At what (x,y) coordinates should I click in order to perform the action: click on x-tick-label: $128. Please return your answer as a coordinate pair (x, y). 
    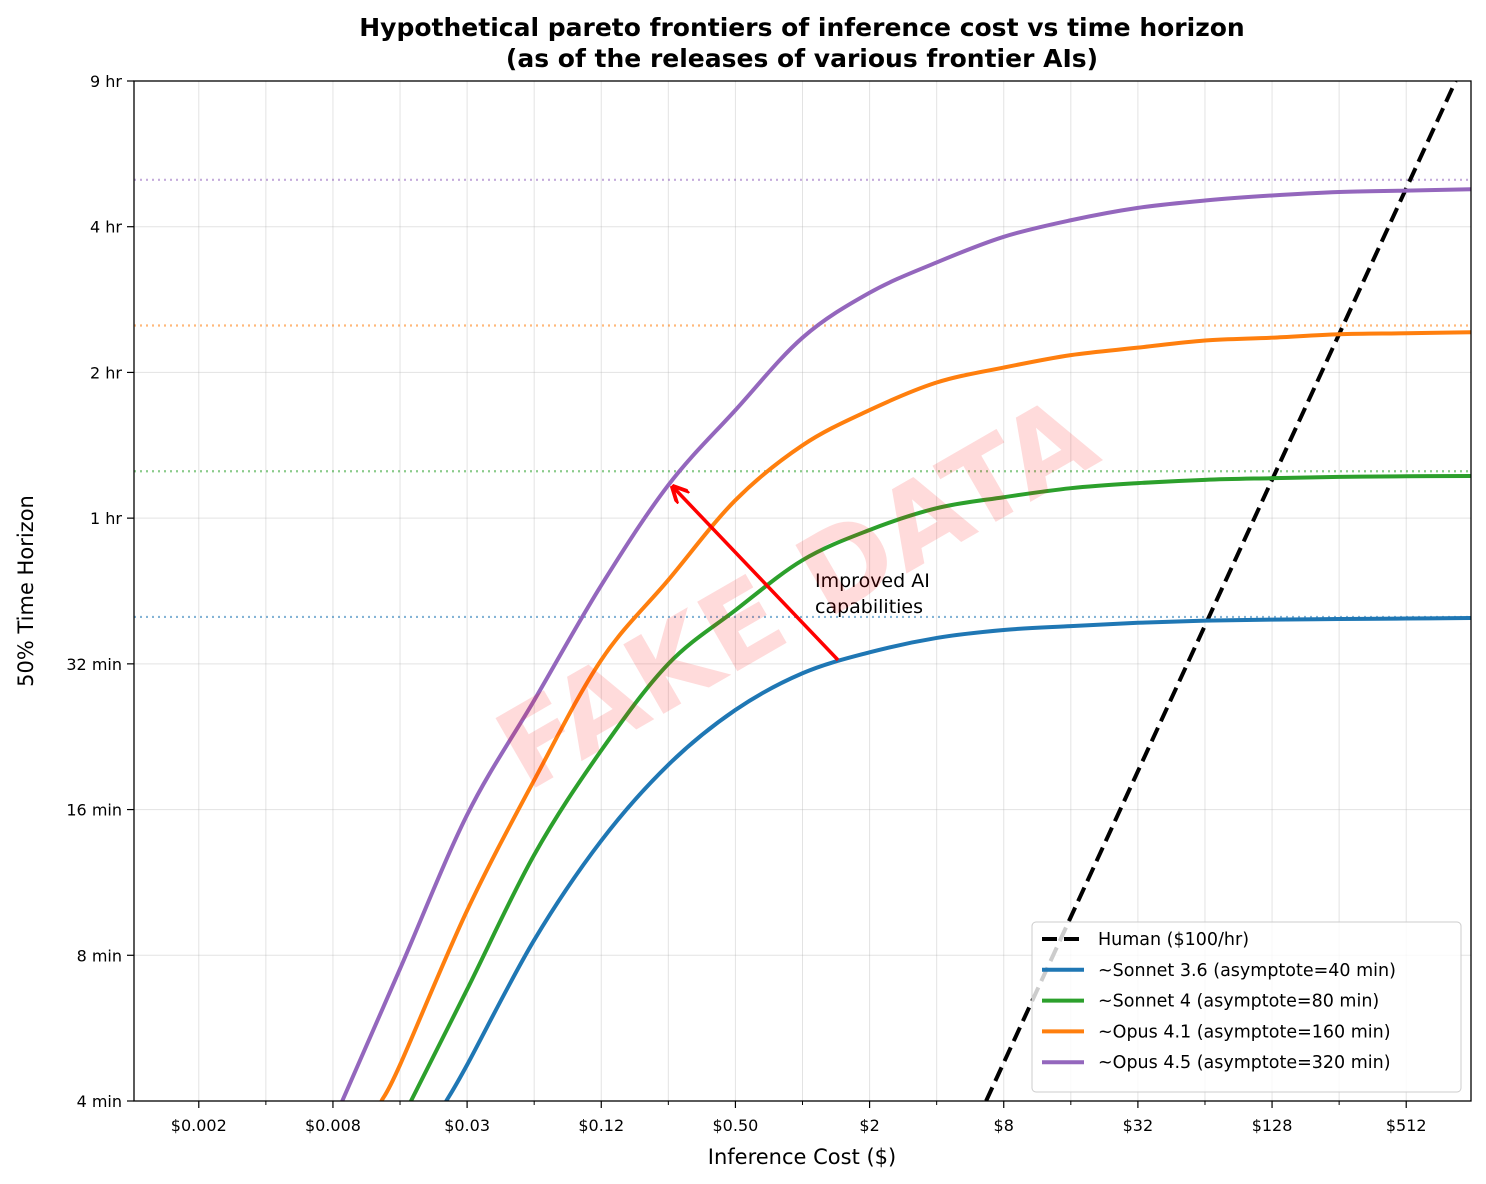
    Looking at the image, I should click on (1272, 1125).